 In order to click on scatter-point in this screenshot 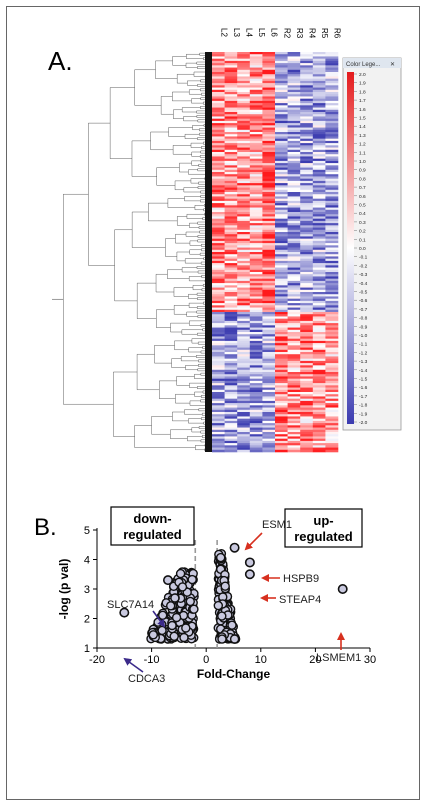, I will do `click(194, 609)`.